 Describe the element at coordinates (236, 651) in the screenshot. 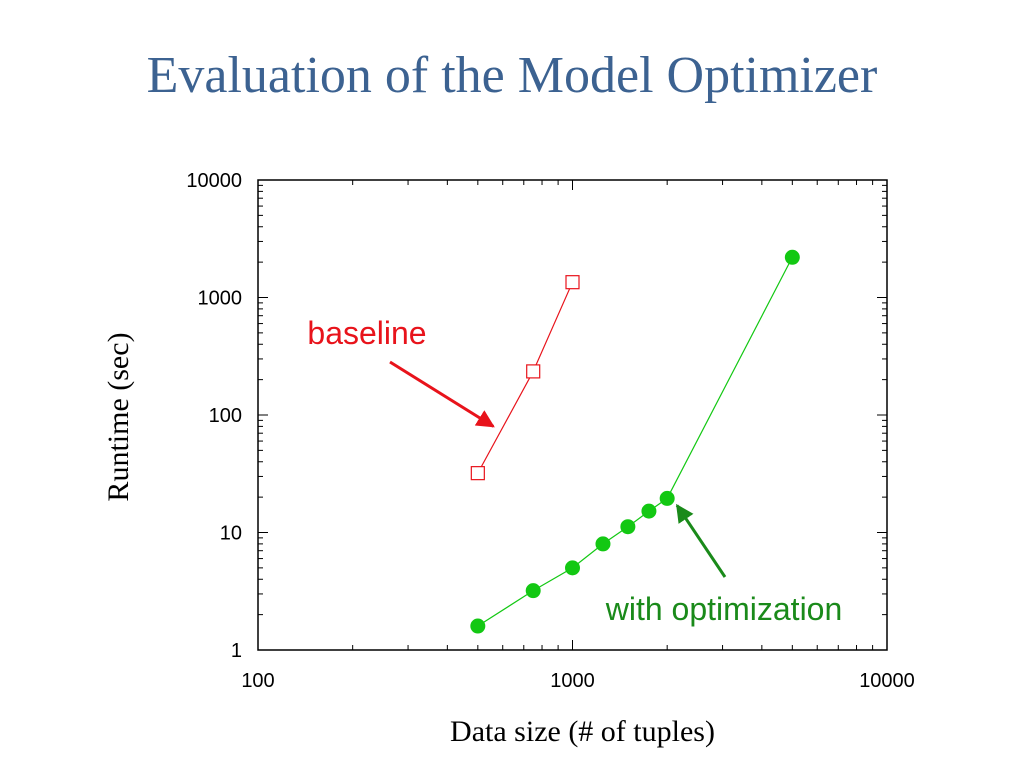

I see `y-tick-label: 1` at that location.